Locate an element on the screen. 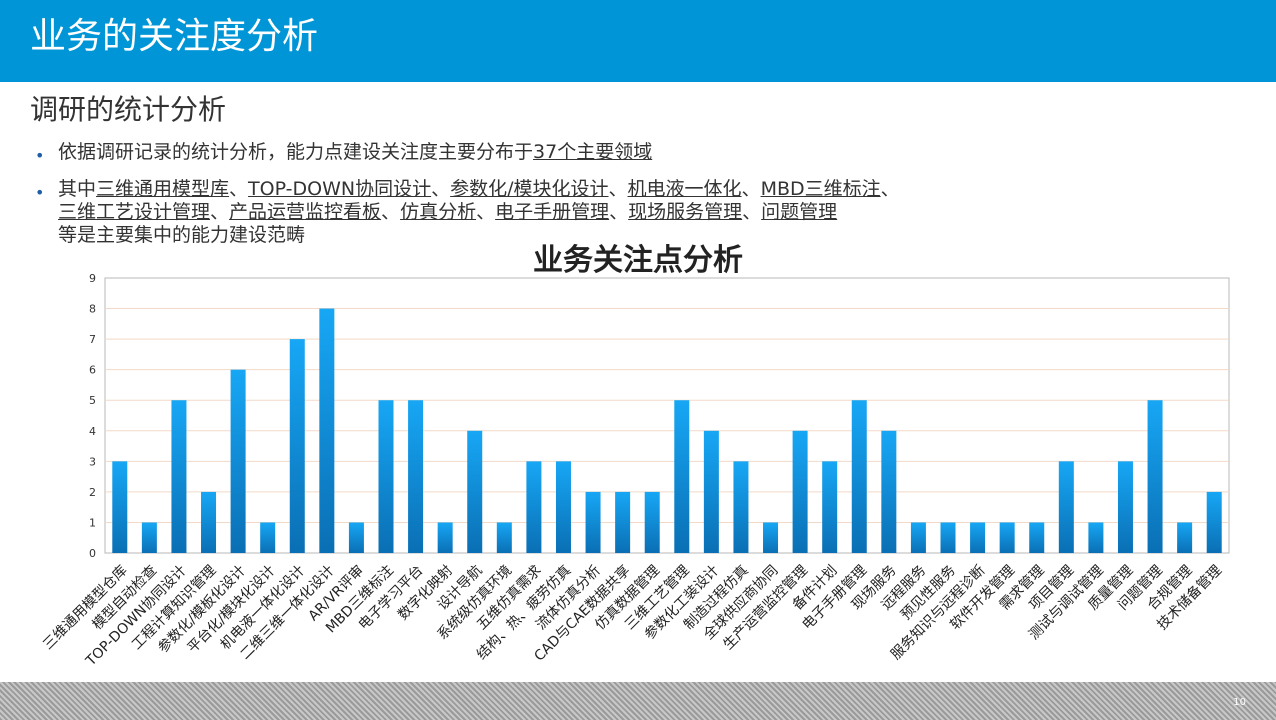 This screenshot has width=1276, height=720. y-tick-label: 4 is located at coordinates (92, 431).